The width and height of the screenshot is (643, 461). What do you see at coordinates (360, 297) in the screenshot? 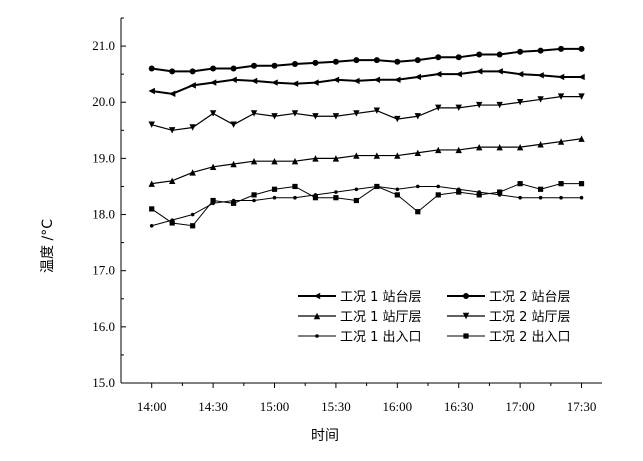
I see `legend-item: 工况 1 站台层` at bounding box center [360, 297].